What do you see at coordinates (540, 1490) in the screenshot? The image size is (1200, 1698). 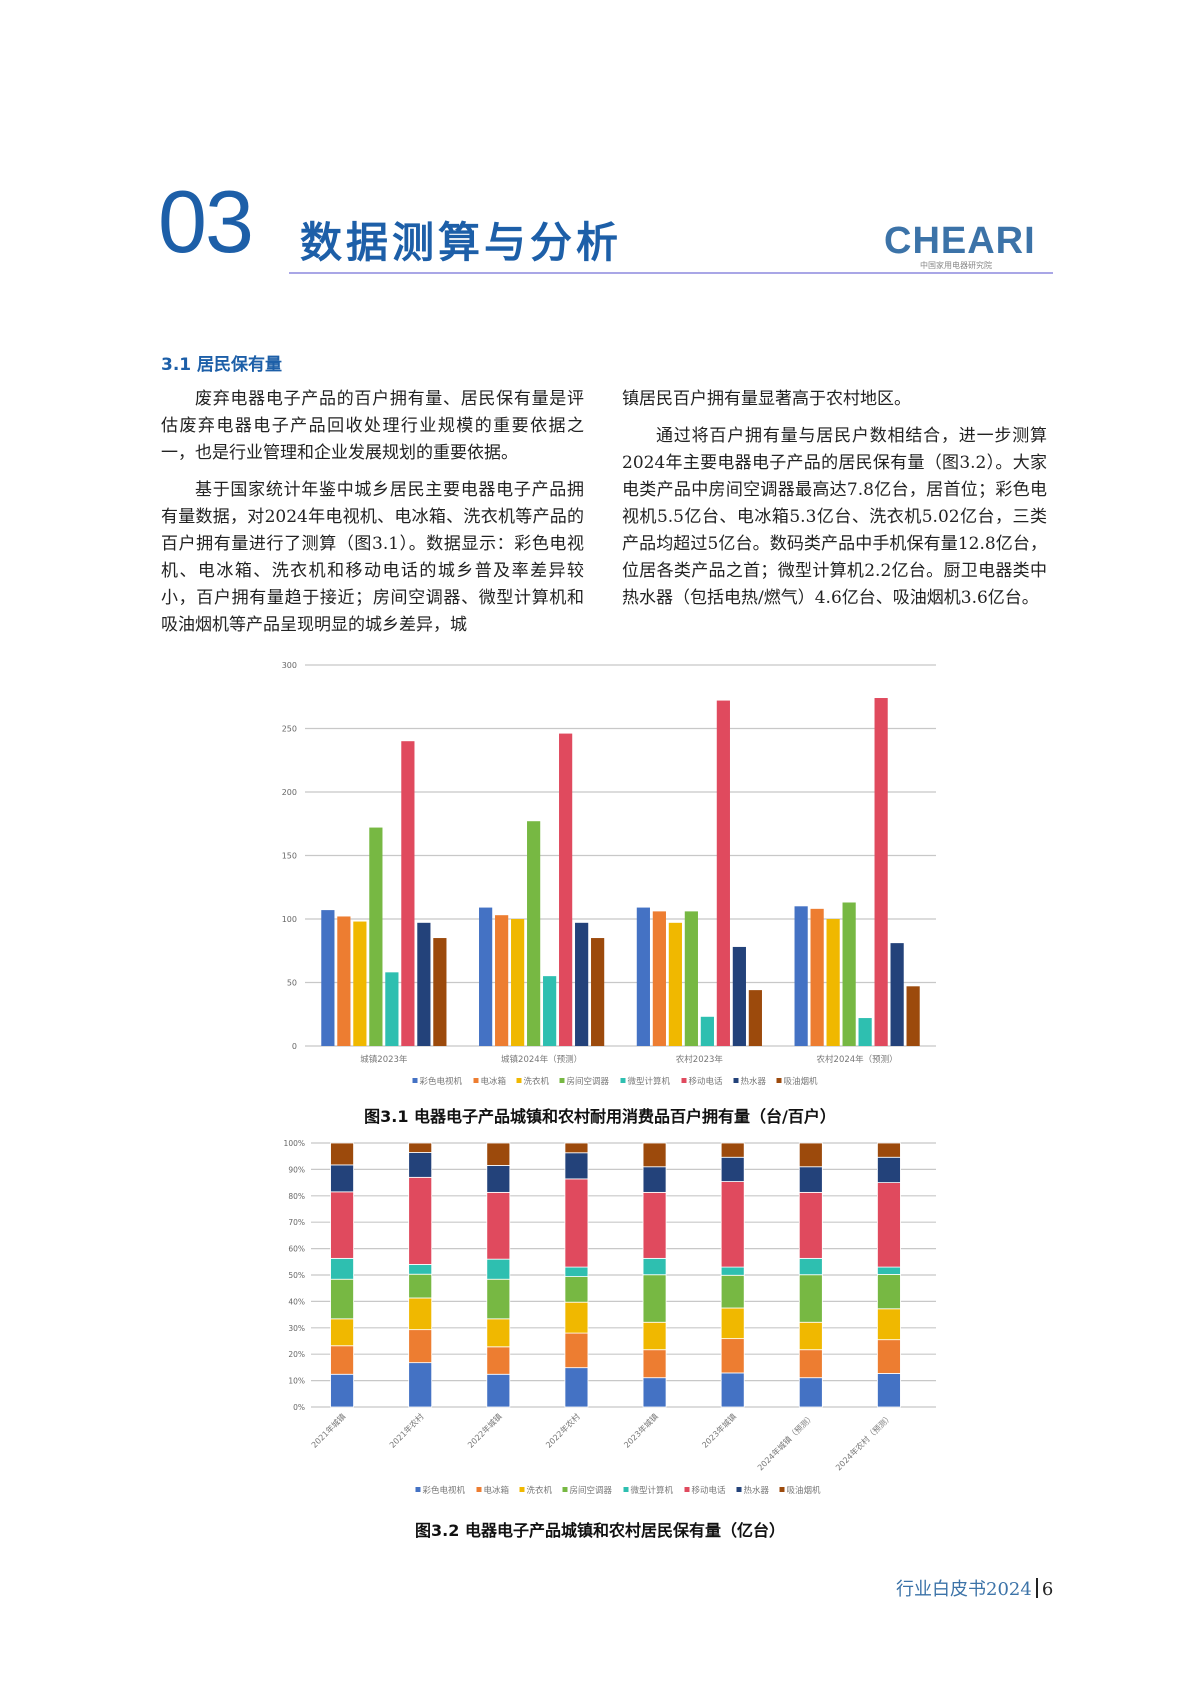 I see `legend-label: 洗衣机` at bounding box center [540, 1490].